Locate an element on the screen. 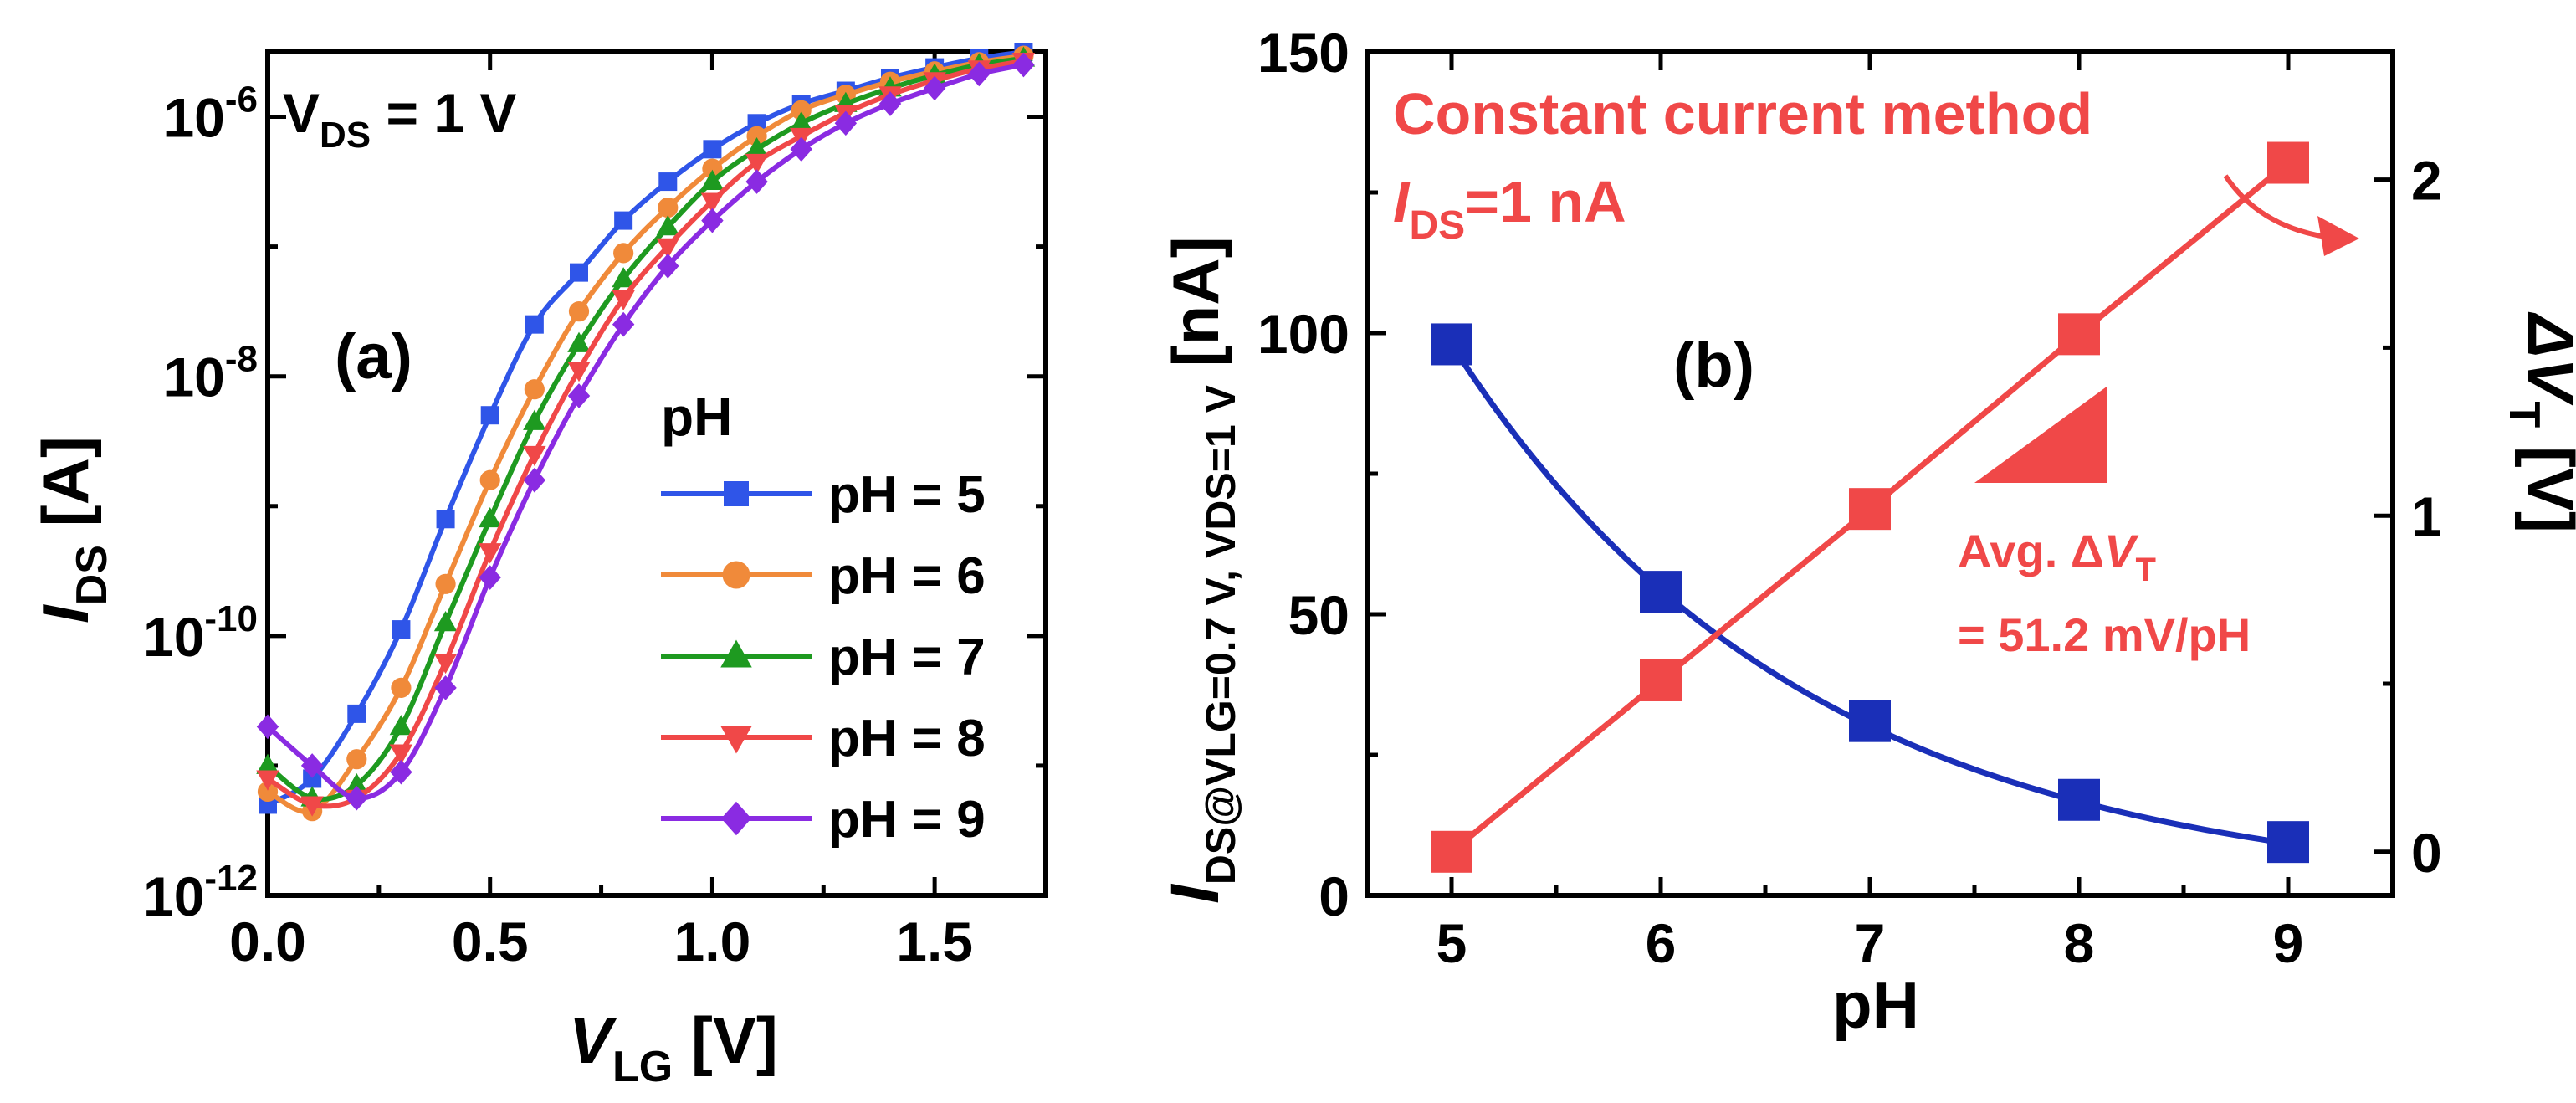 The width and height of the screenshot is (2576, 1103). panel-a-y-axis-title: IDS [A] is located at coordinates (72, 529).